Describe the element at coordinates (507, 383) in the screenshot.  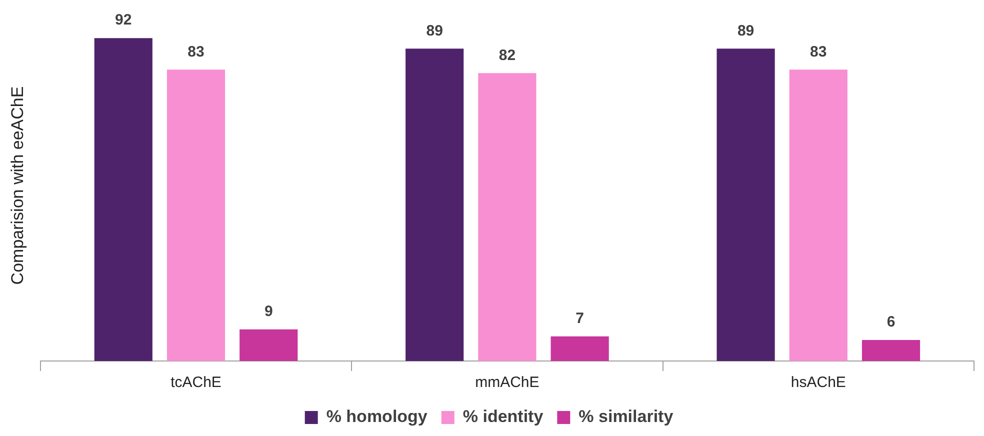
I see `x-tick-label: mmAChE` at that location.